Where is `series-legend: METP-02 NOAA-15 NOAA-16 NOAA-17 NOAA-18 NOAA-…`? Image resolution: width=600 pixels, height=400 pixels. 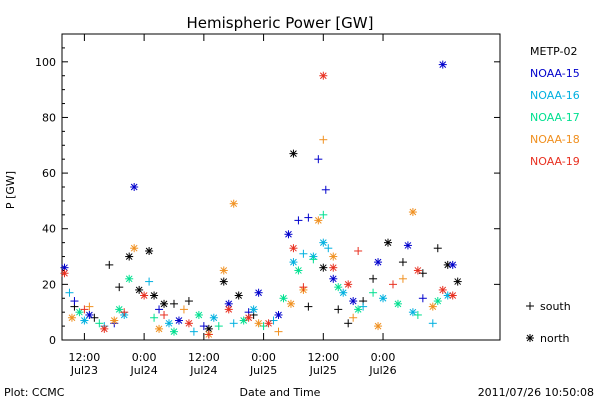
series-legend: METP-02 NOAA-15 NOAA-16 NOAA-17 NOAA-18 NOAA-… is located at coordinates (555, 106).